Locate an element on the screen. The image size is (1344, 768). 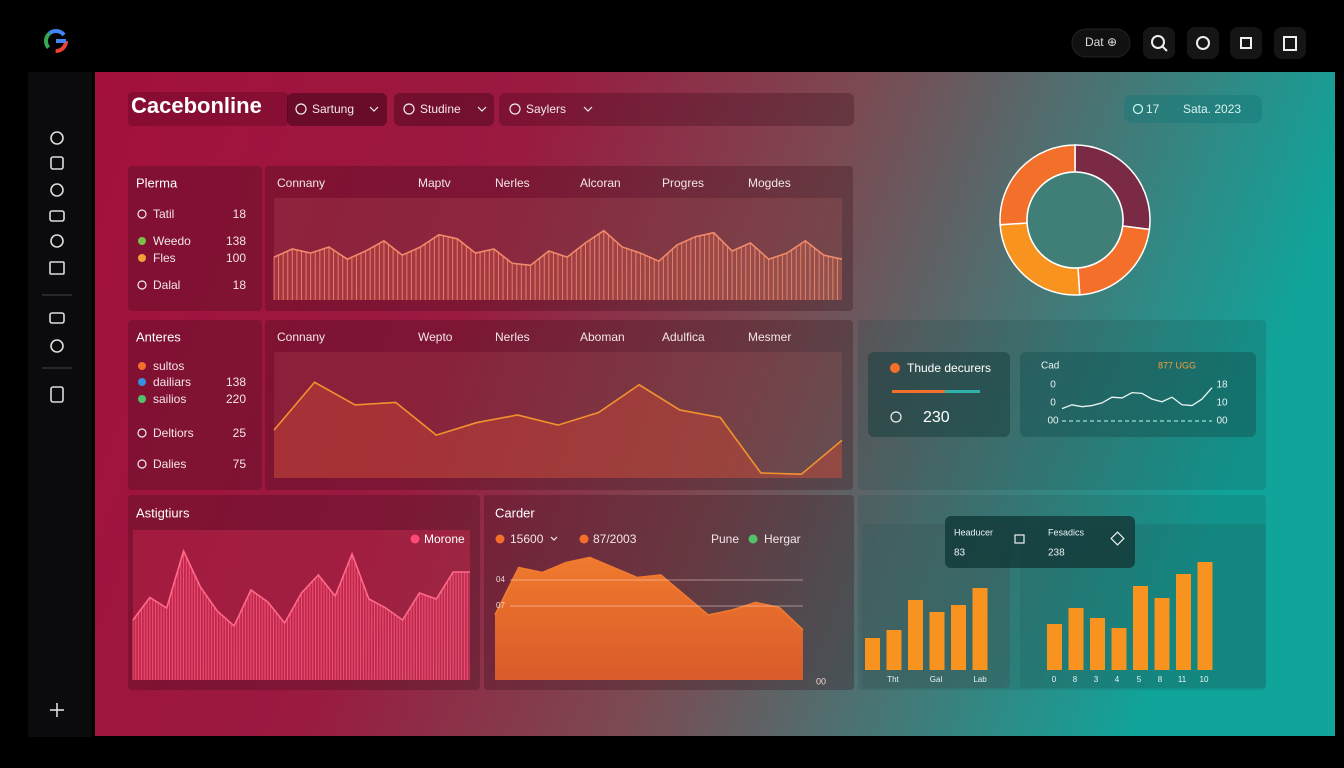
sidebar is located at coordinates (60, 404).